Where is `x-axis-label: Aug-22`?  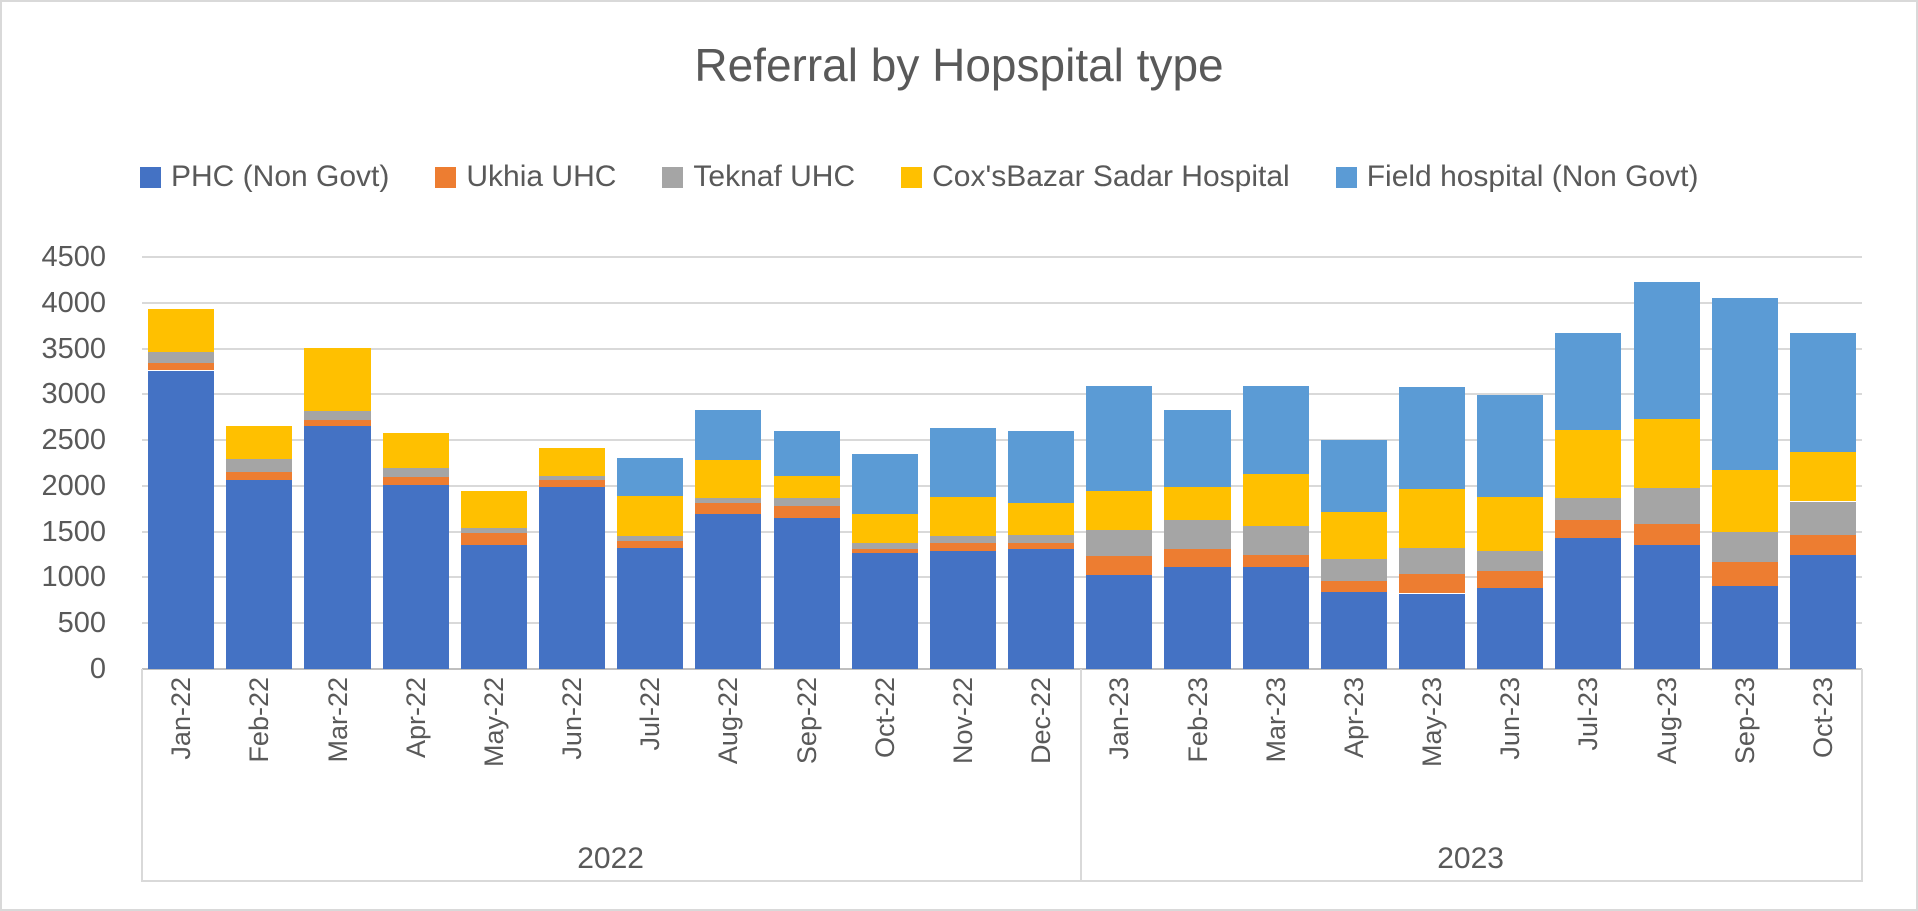
x-axis-label: Aug-22 is located at coordinates (728, 721).